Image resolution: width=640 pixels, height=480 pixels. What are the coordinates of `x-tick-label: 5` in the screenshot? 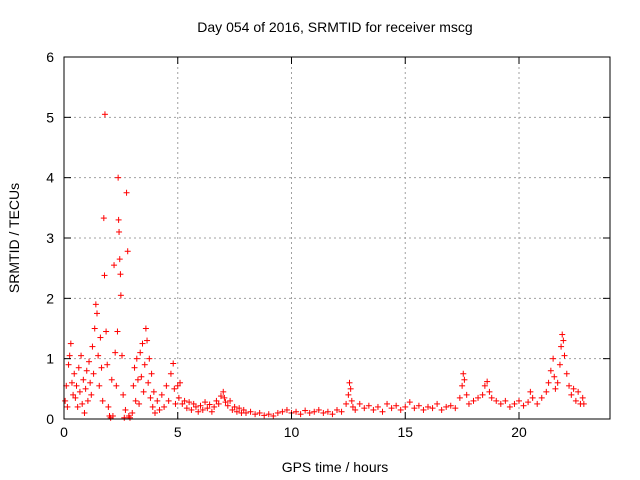 It's located at (178, 432).